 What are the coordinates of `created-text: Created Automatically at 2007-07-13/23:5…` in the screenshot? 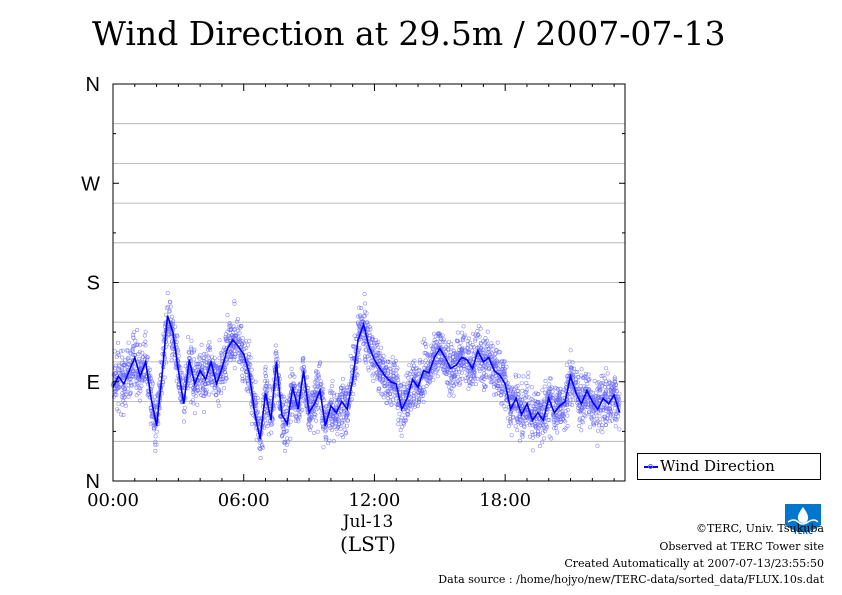 It's located at (694, 563).